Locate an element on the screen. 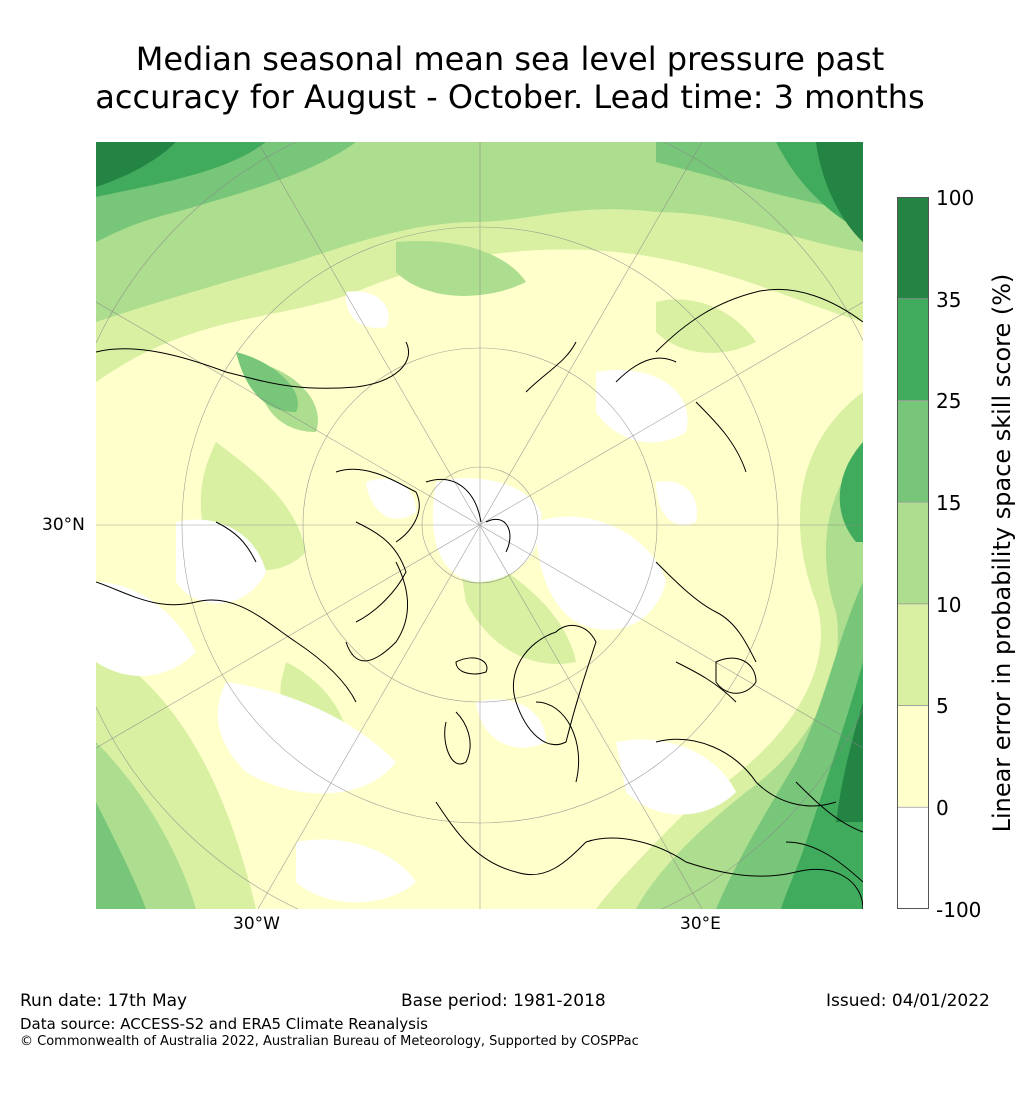 Image resolution: width=1020 pixels, height=1095 pixels. colorbar-tick-15: 15 is located at coordinates (949, 503).